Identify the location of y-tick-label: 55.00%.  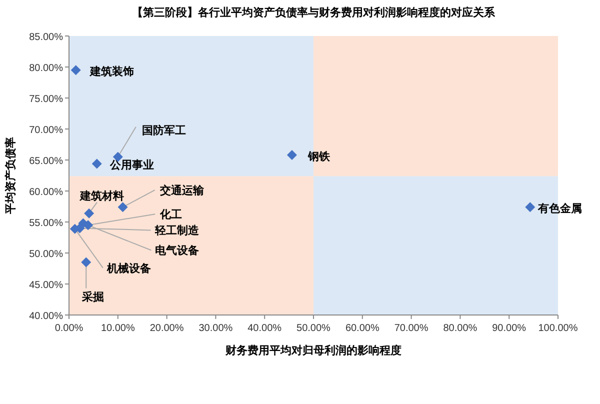
(46, 223).